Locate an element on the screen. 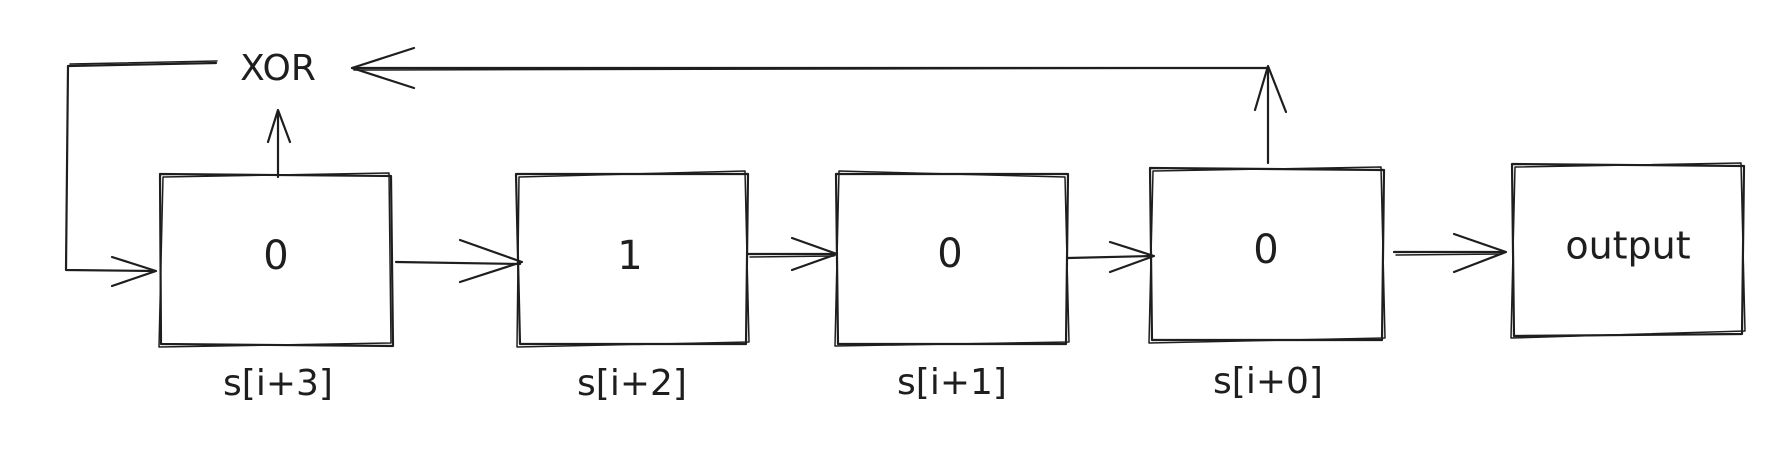 The width and height of the screenshot is (1790, 454). cell-value: 1 is located at coordinates (629, 256).